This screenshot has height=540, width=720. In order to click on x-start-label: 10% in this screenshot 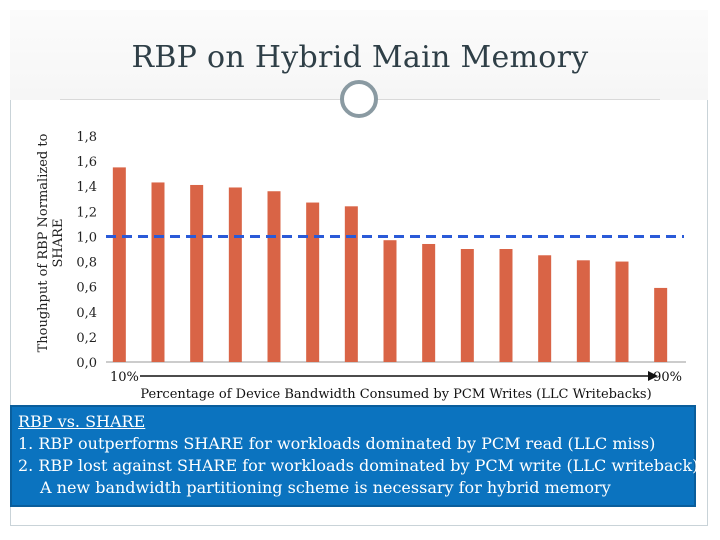, I will do `click(124, 377)`.